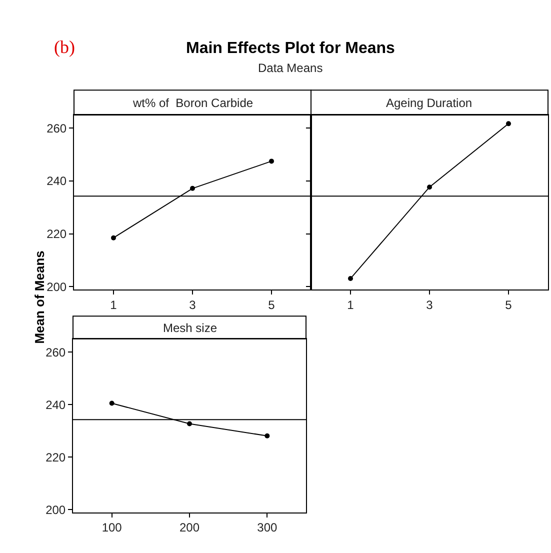 Image resolution: width=551 pixels, height=553 pixels. I want to click on text: Main Effects Plot for Means, so click(291, 48).